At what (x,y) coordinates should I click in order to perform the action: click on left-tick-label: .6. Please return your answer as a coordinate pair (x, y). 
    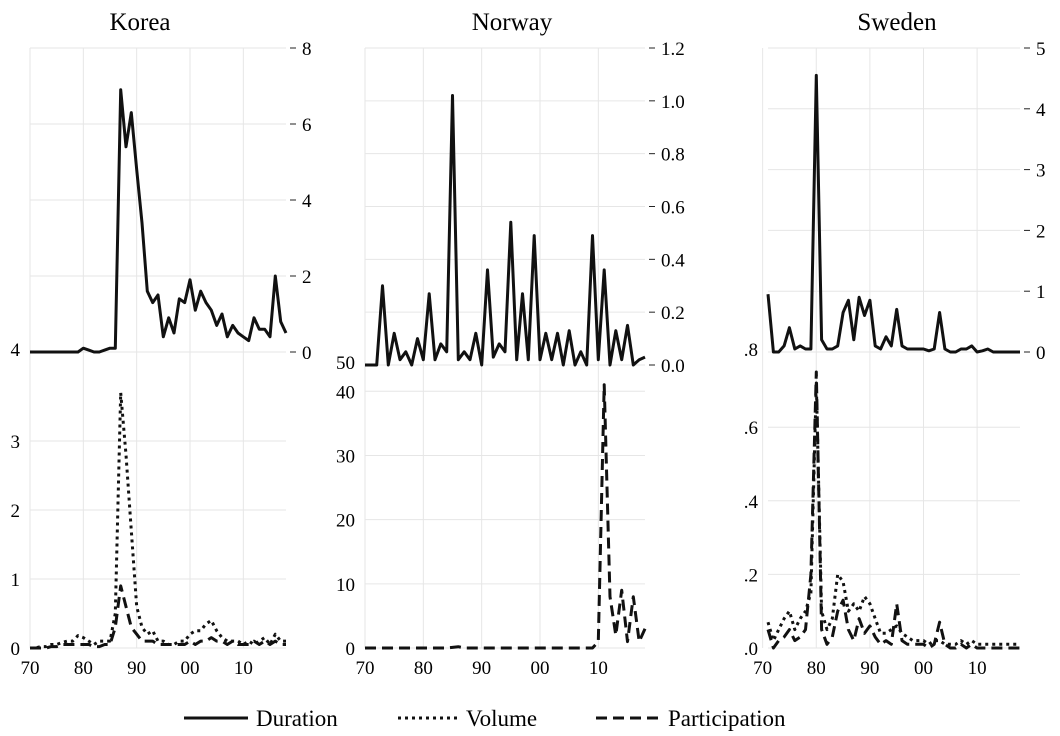
    Looking at the image, I should click on (751, 428).